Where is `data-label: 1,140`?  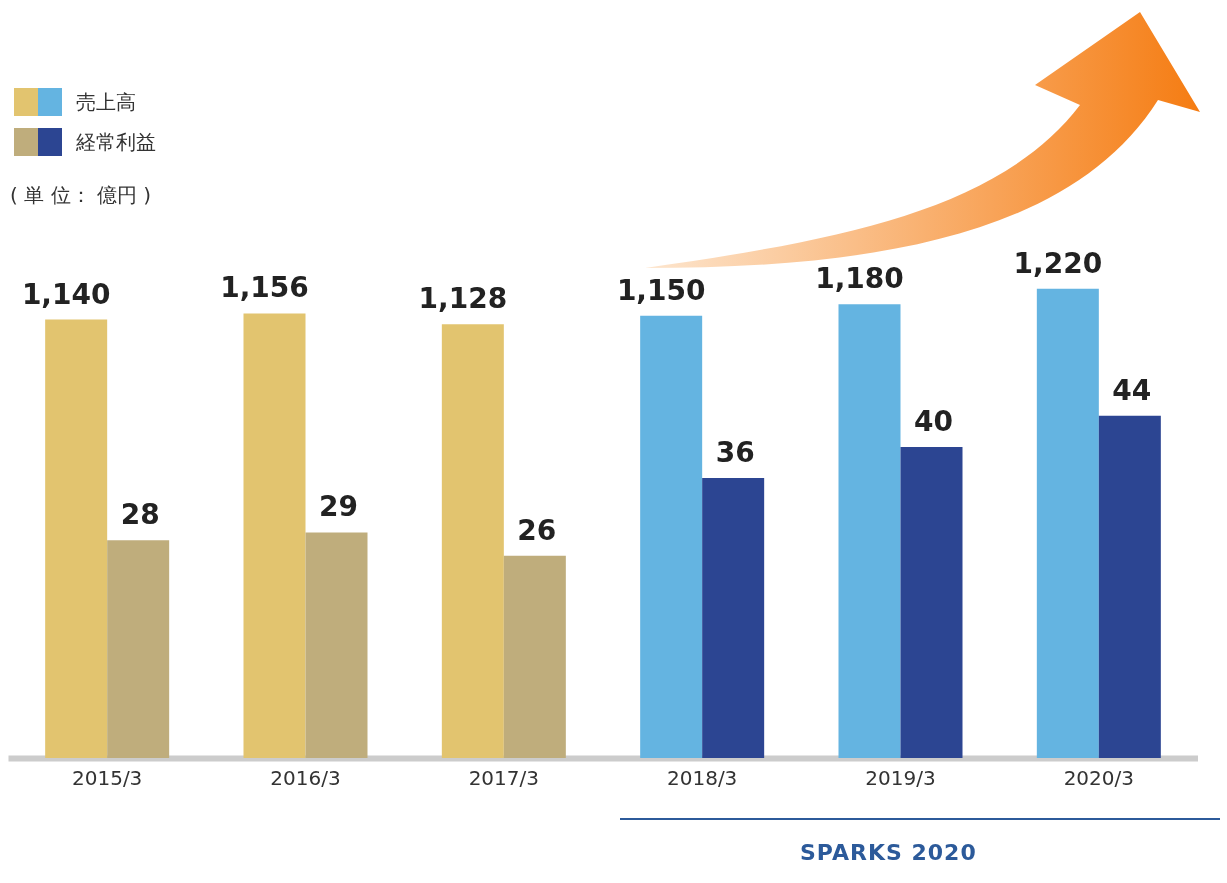
data-label: 1,140 is located at coordinates (66, 294).